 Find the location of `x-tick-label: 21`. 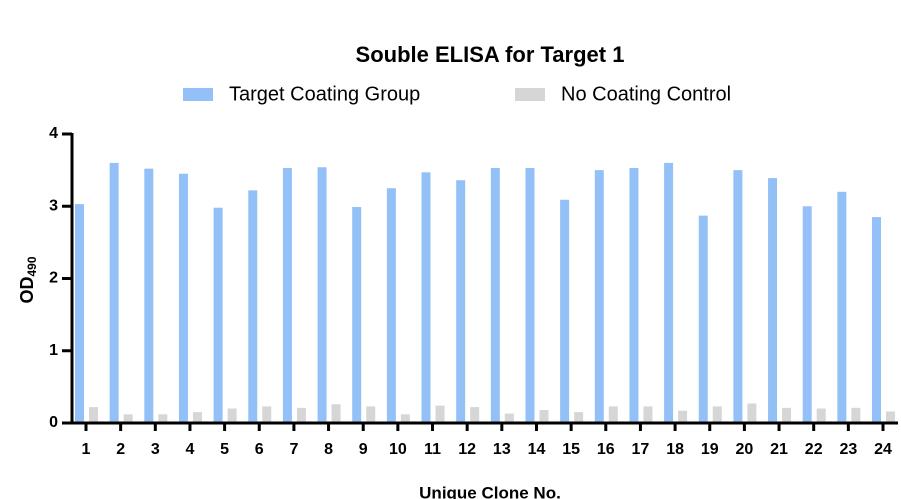

x-tick-label: 21 is located at coordinates (779, 449).